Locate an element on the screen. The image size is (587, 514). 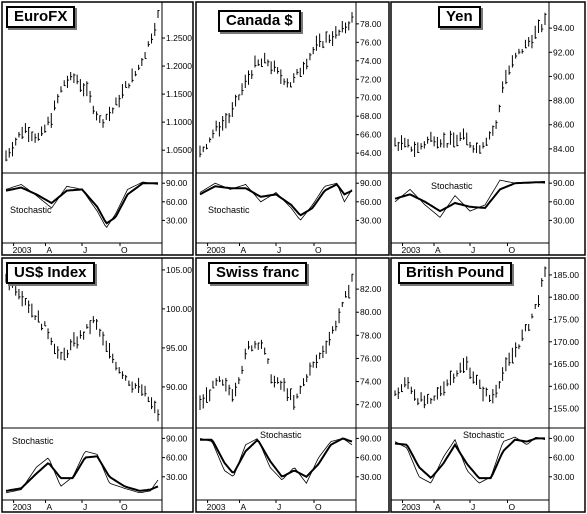
price-tick-label: 86.00 is located at coordinates (564, 125).